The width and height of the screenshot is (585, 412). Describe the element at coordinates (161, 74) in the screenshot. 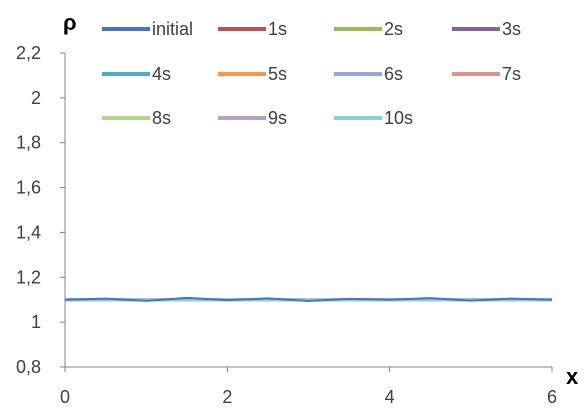

I see `legend-label: 4s` at that location.